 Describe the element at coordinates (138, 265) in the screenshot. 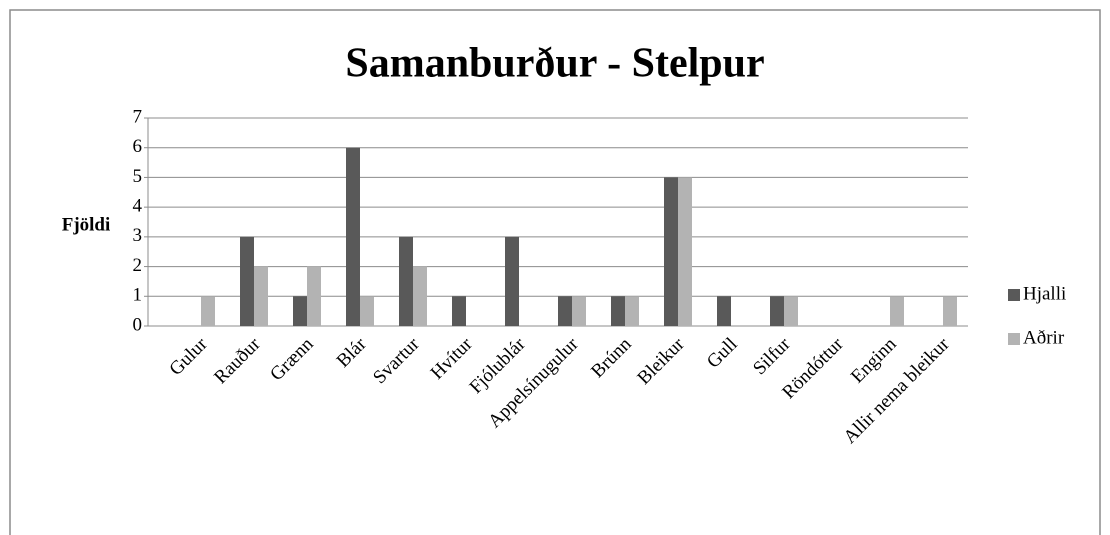

I see `y-tick-label: 2` at that location.